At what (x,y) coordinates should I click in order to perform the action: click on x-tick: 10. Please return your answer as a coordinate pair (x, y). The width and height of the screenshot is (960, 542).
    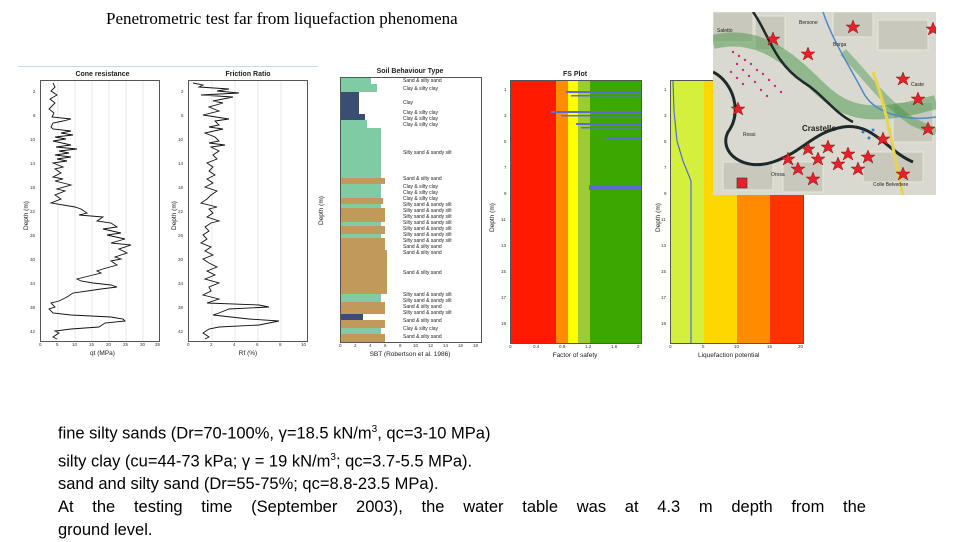
    Looking at the image, I should click on (75, 344).